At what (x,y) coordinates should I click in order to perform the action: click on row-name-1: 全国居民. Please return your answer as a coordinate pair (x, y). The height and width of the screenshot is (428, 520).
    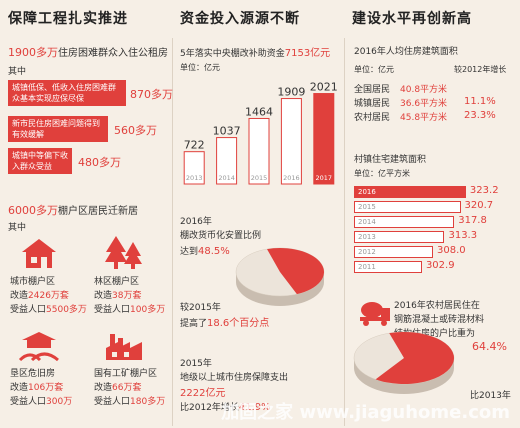
    Looking at the image, I should click on (372, 90).